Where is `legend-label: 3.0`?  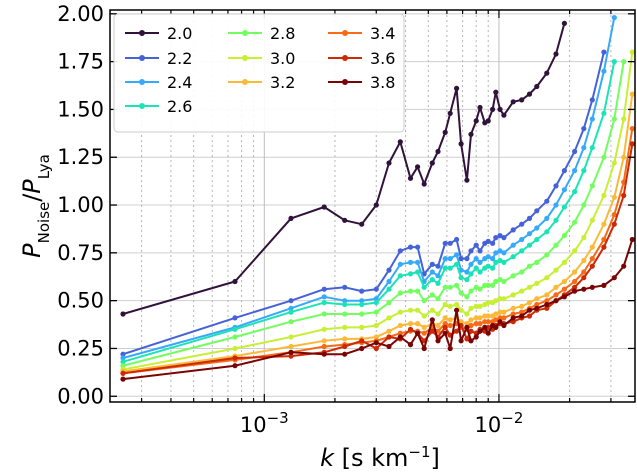
legend-label: 3.0 is located at coordinates (282, 58).